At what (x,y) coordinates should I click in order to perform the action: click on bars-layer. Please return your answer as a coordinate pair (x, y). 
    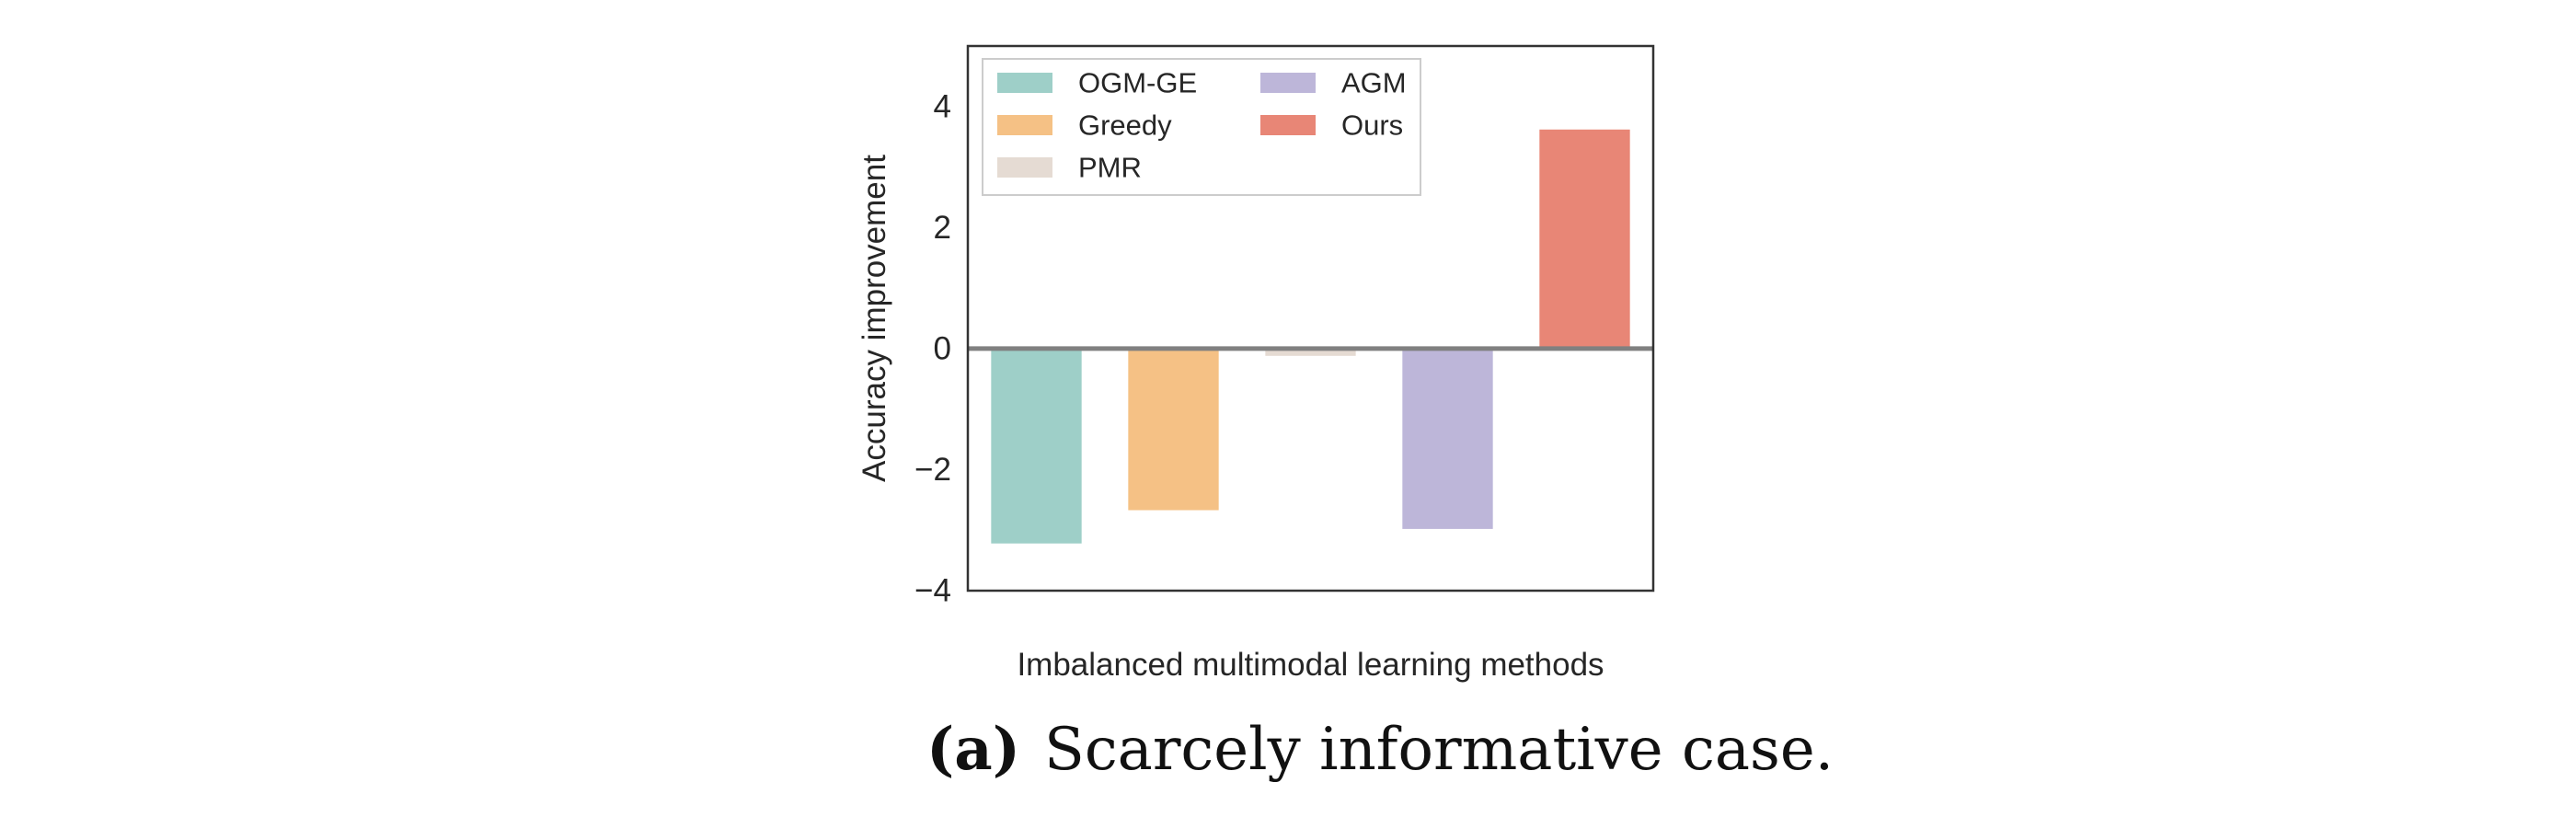
    Looking at the image, I should click on (1310, 336).